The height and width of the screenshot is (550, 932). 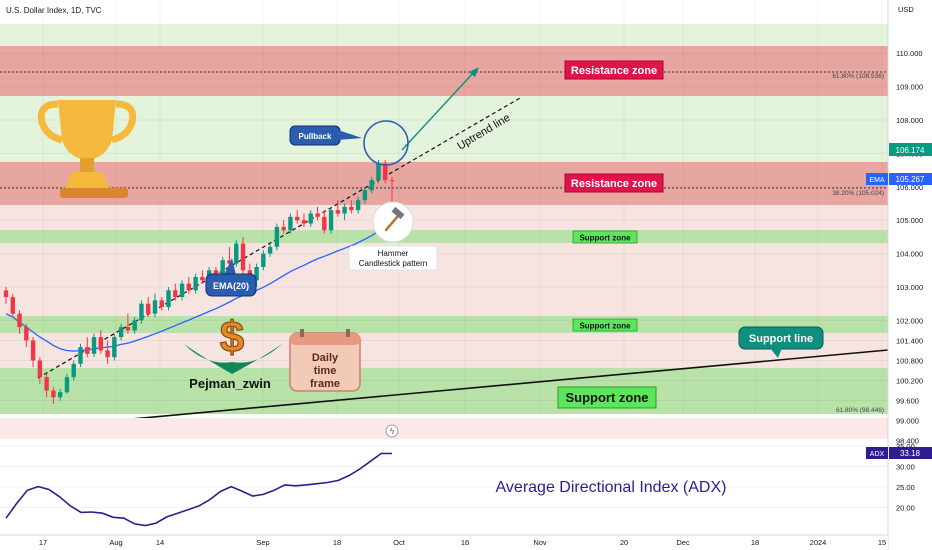 I want to click on pane-separator, so click(x=444, y=428).